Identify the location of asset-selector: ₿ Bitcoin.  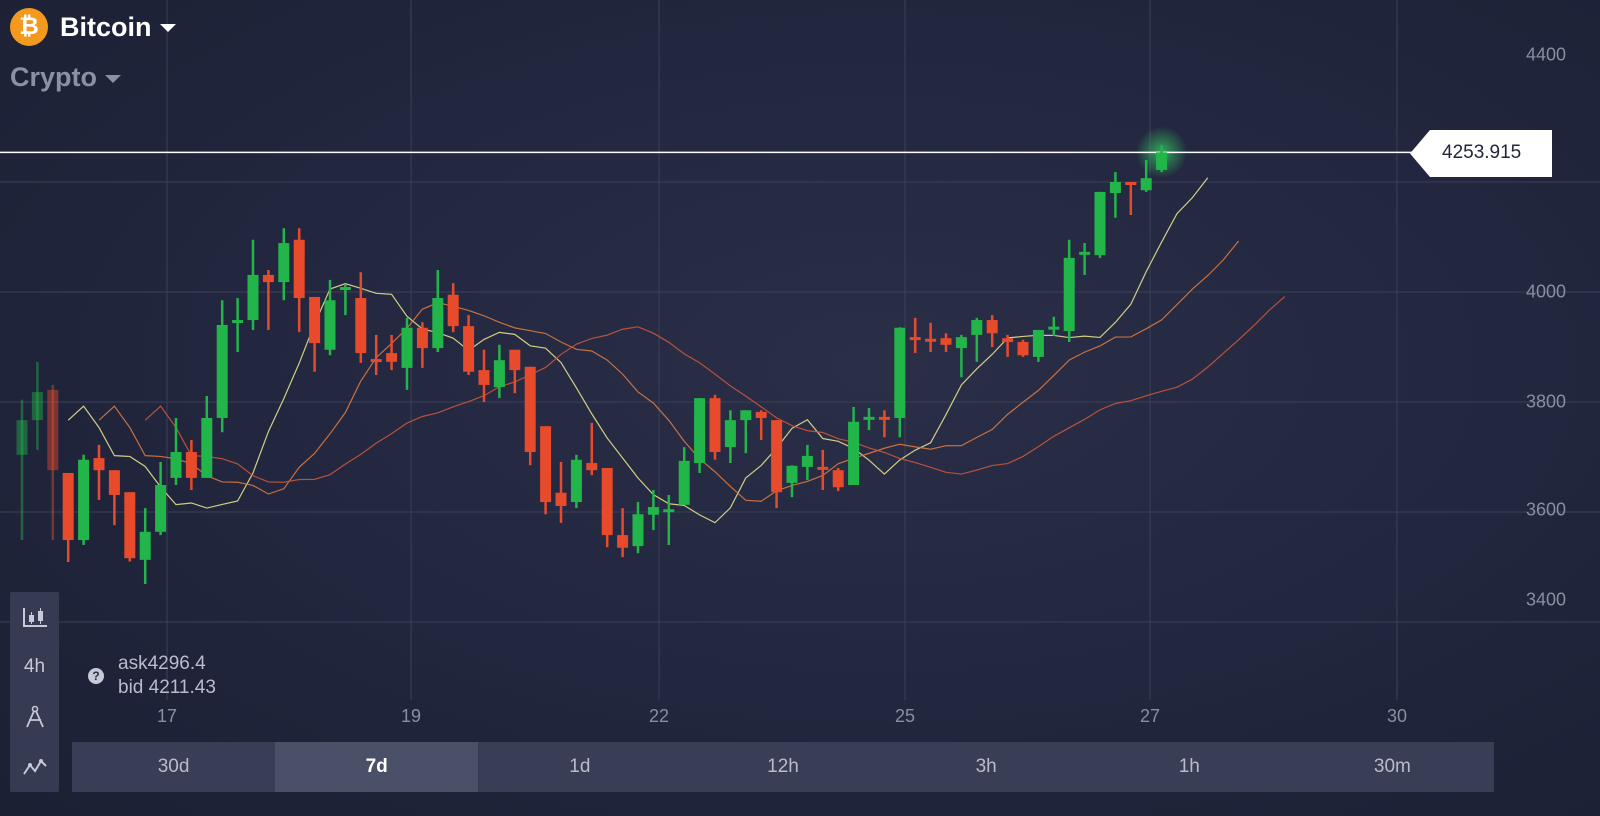
(93, 27).